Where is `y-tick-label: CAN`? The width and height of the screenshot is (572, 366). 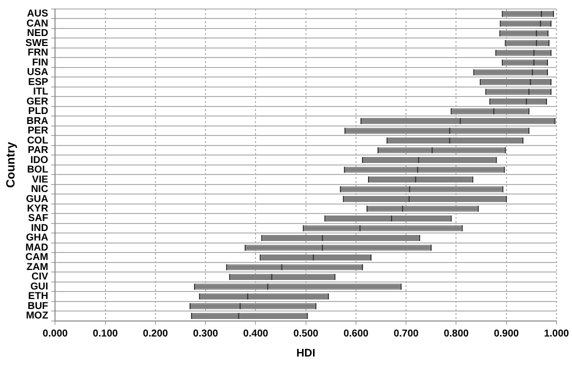 y-tick-label: CAN is located at coordinates (37, 24).